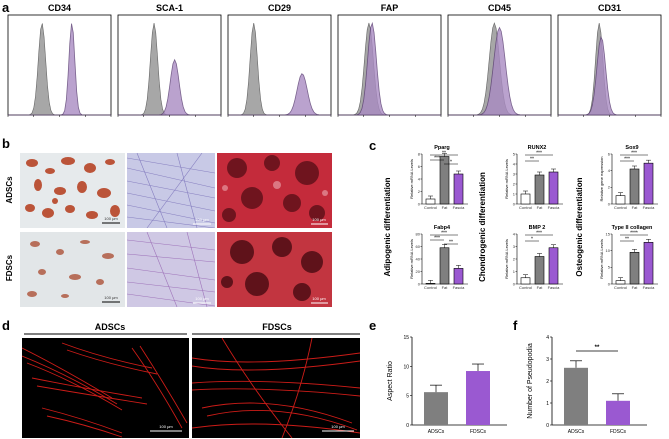 This screenshot has height=439, width=669. Describe the element at coordinates (514, 153) in the screenshot. I see `y-tick-label: 5` at that location.